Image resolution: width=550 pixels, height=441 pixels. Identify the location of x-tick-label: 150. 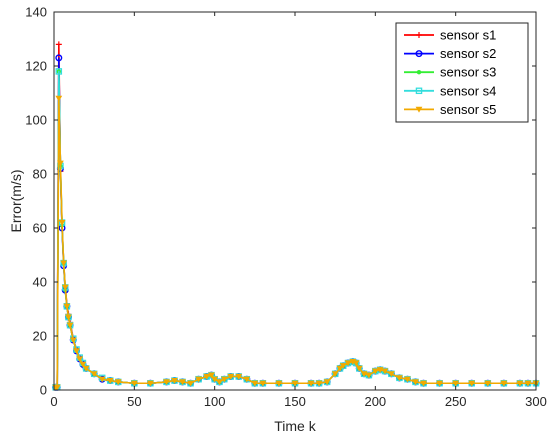
(295, 401).